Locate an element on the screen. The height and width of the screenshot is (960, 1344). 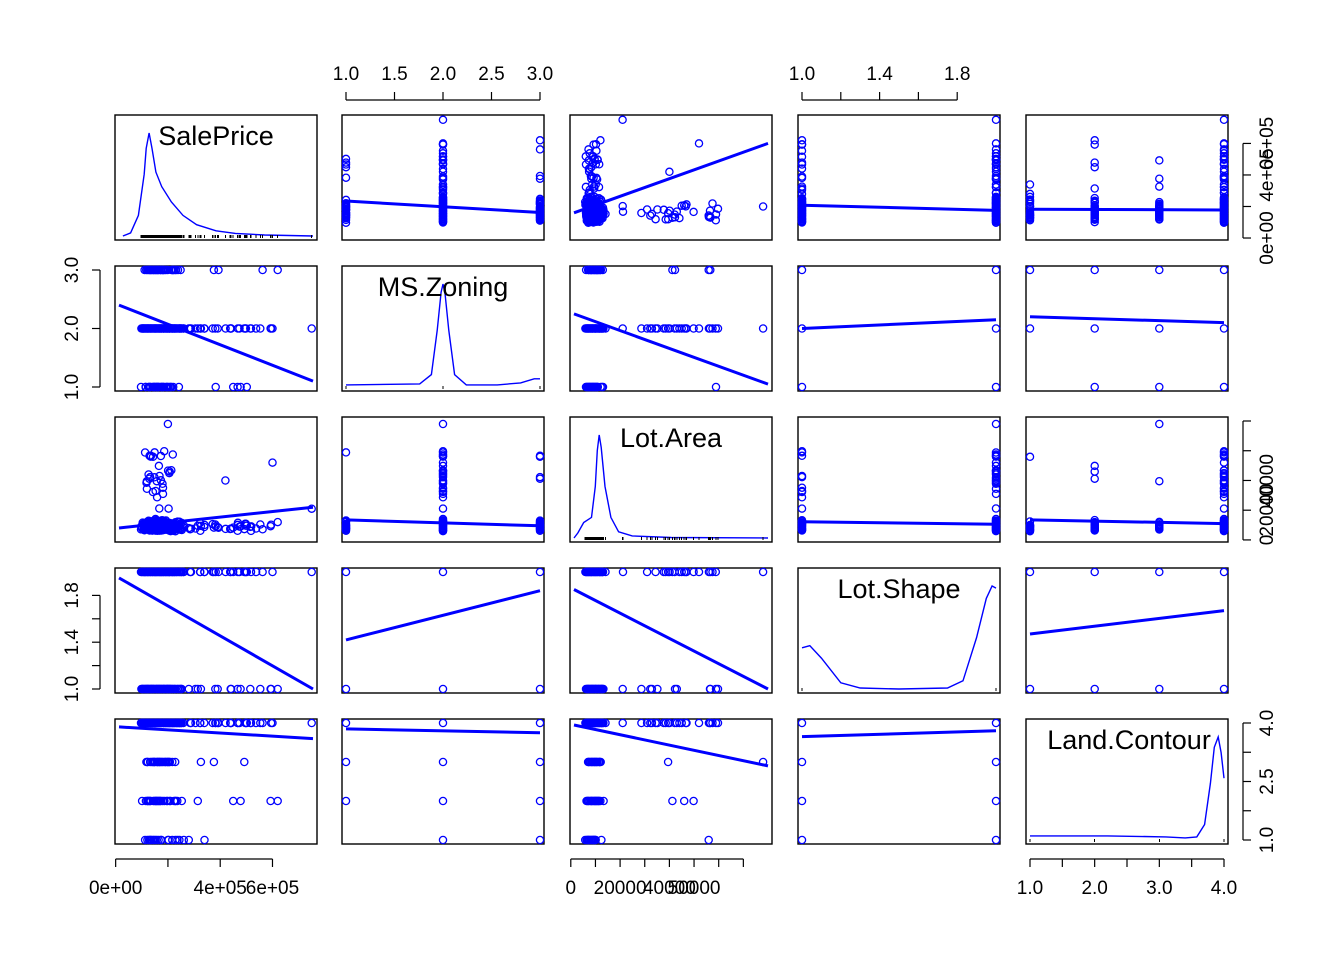
tick-label: 4e+05 is located at coordinates (220, 888).